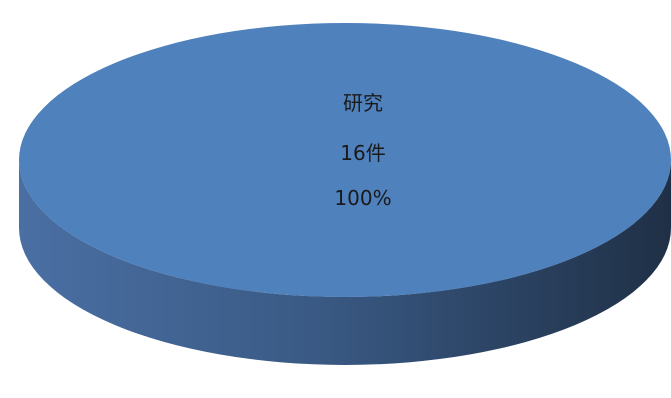 The image size is (671, 398). Describe the element at coordinates (362, 153) in the screenshot. I see `slice-count-label: 16件` at that location.